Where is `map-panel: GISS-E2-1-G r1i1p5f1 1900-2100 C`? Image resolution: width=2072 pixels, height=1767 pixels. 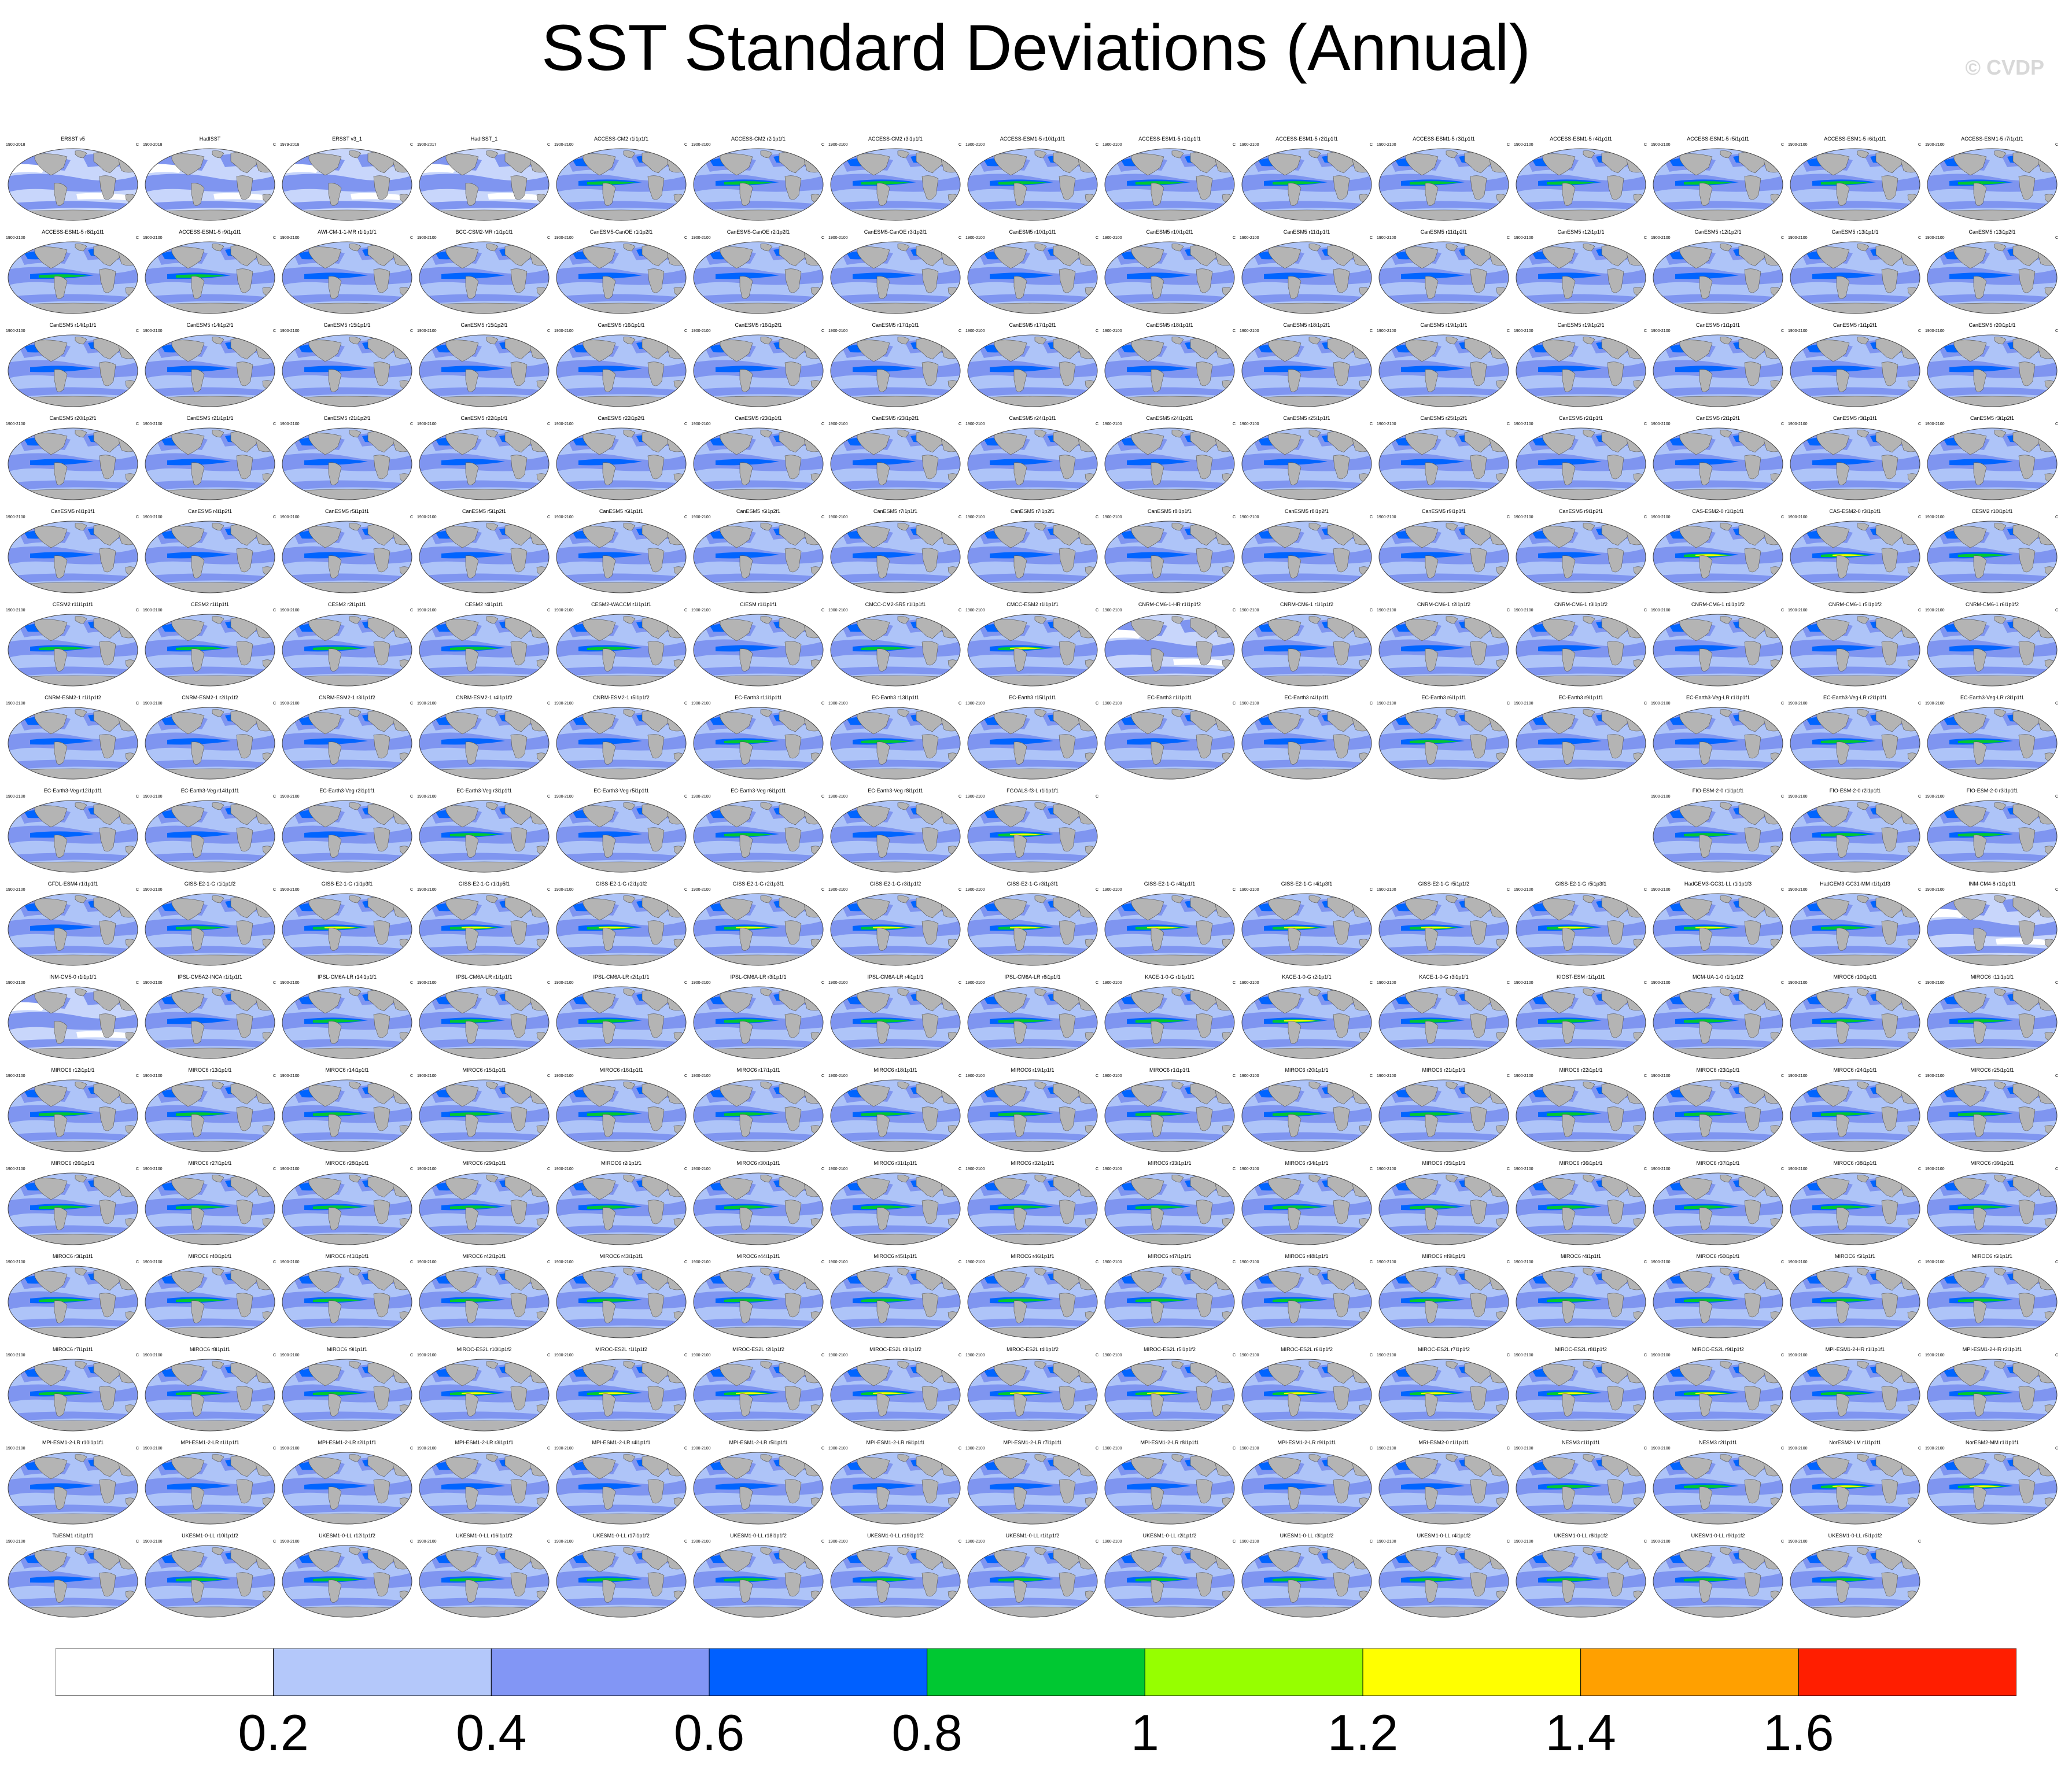 map-panel: GISS-E2-1-G r1i1p5f1 1900-2100 C is located at coordinates (484, 925).